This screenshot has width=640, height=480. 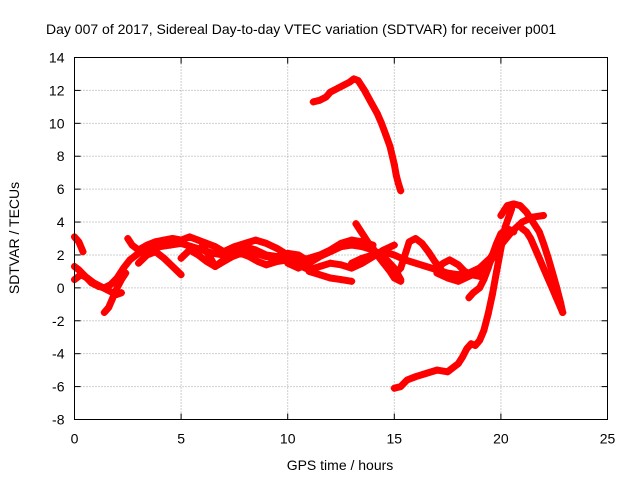 What do you see at coordinates (395, 439) in the screenshot?
I see `x-tick-label: 15` at bounding box center [395, 439].